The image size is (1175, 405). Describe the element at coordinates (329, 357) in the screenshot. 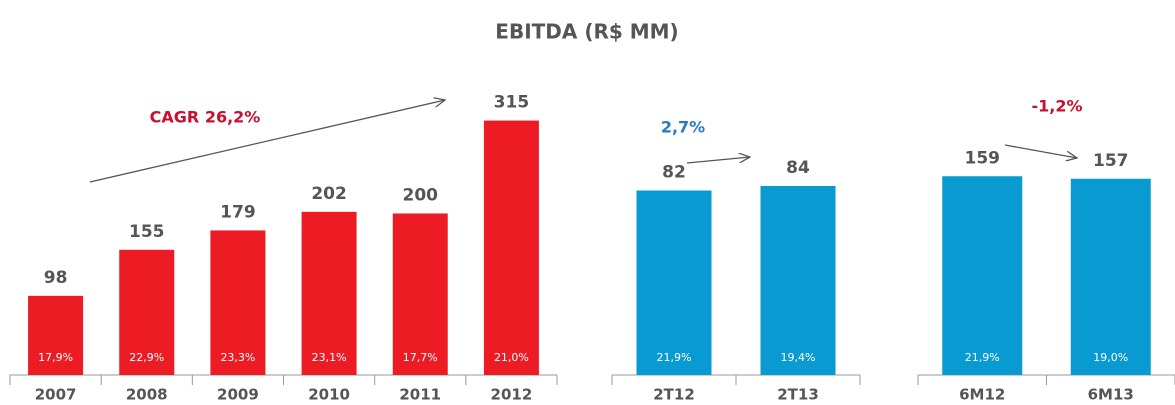

I see `inner-label: 23,1%` at that location.